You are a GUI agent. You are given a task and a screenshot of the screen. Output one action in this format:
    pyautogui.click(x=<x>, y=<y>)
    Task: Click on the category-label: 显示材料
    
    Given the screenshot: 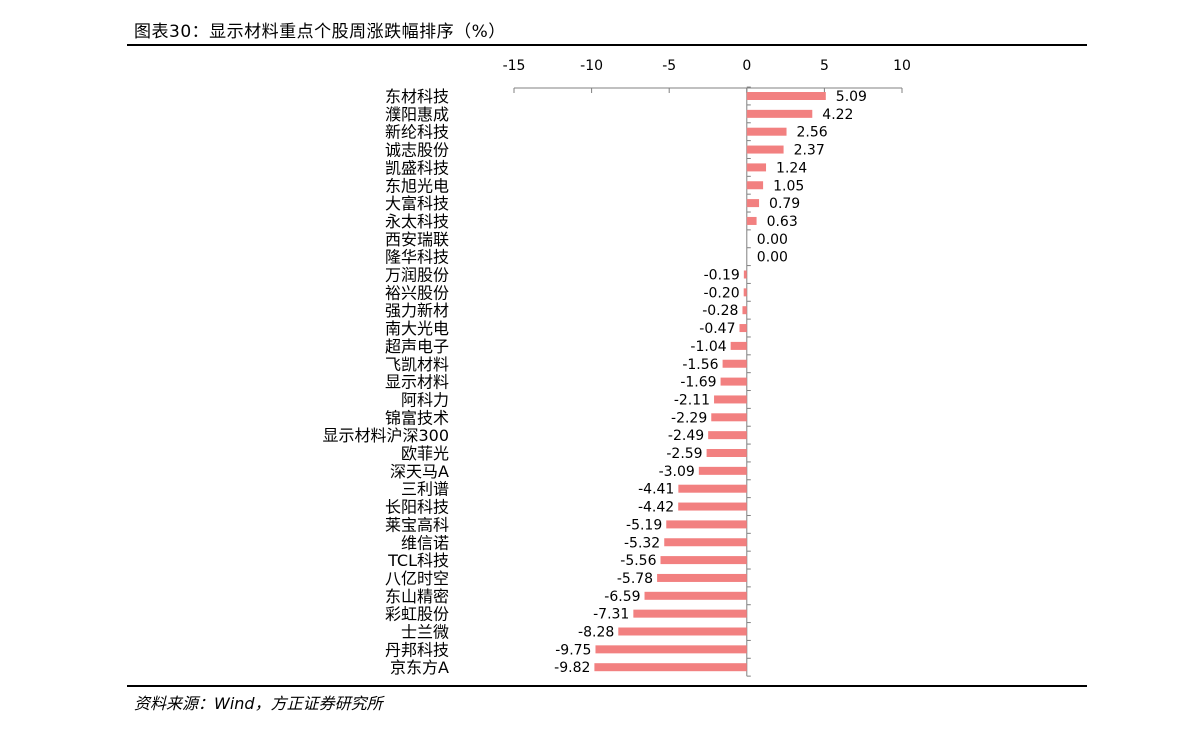 What is the action you would take?
    pyautogui.click(x=417, y=382)
    